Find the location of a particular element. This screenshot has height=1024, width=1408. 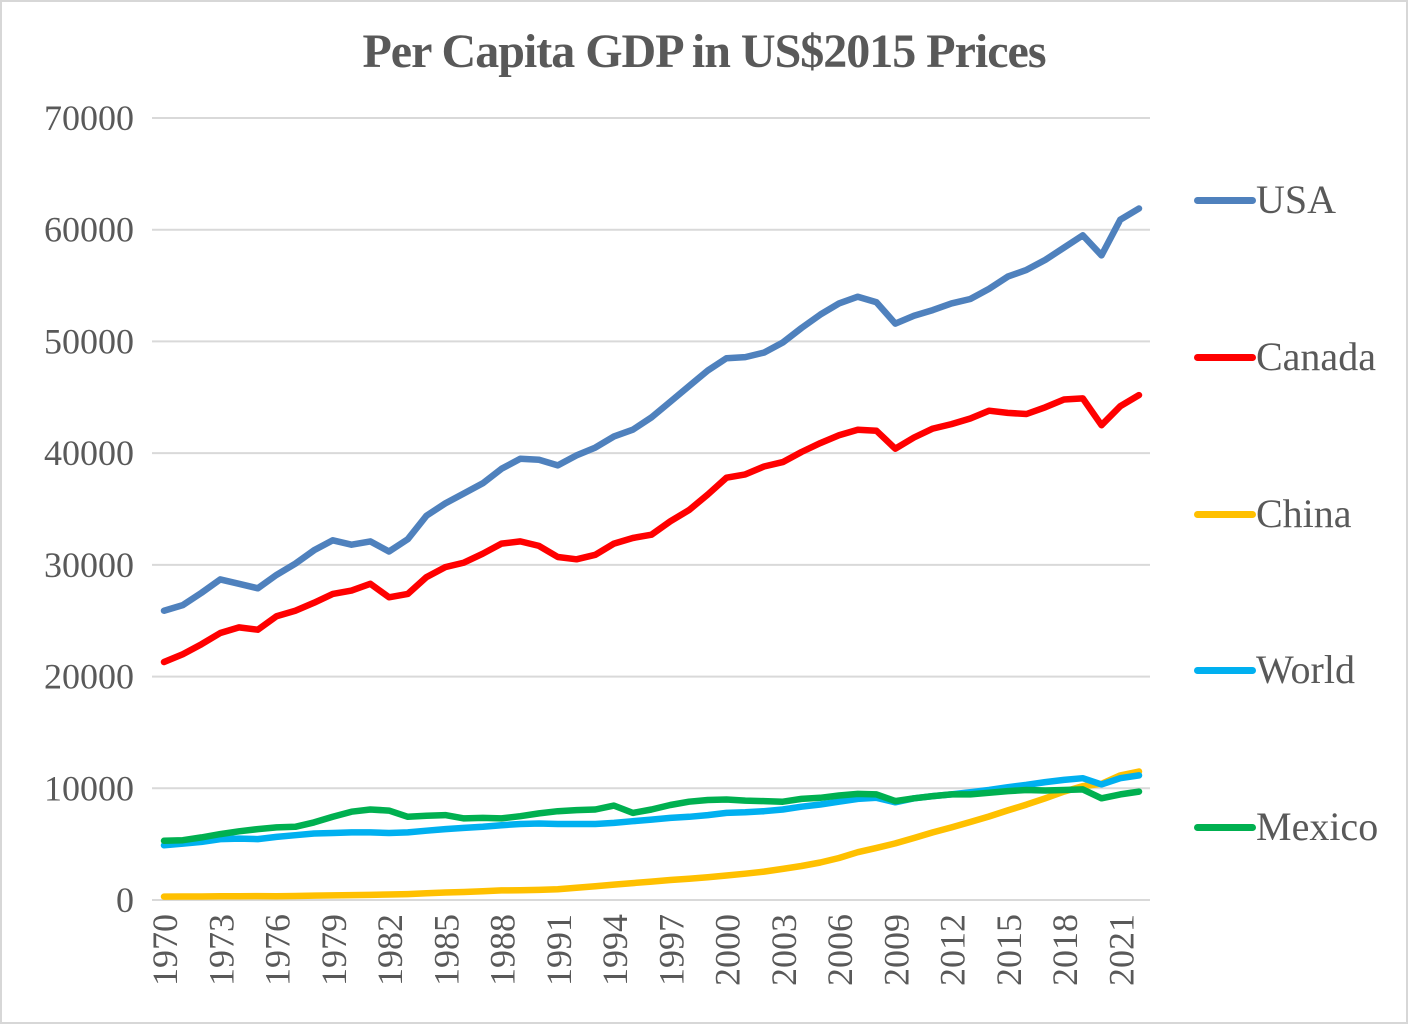

chart-title: Per Capita GDP in US$2015 Prices is located at coordinates (704, 51).